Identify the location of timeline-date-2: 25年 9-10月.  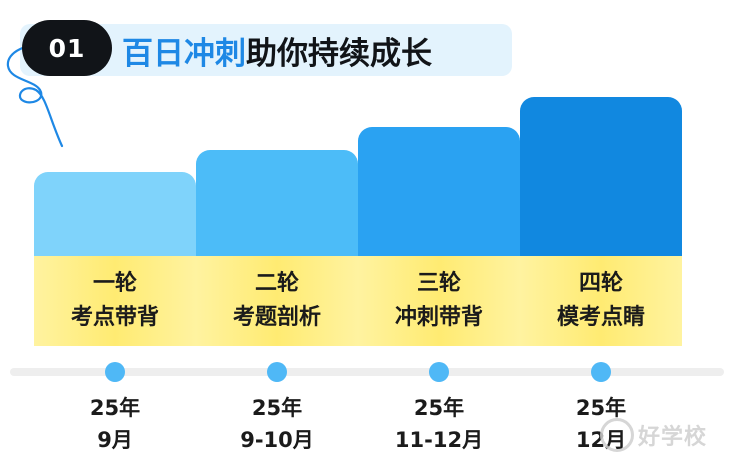
(277, 424).